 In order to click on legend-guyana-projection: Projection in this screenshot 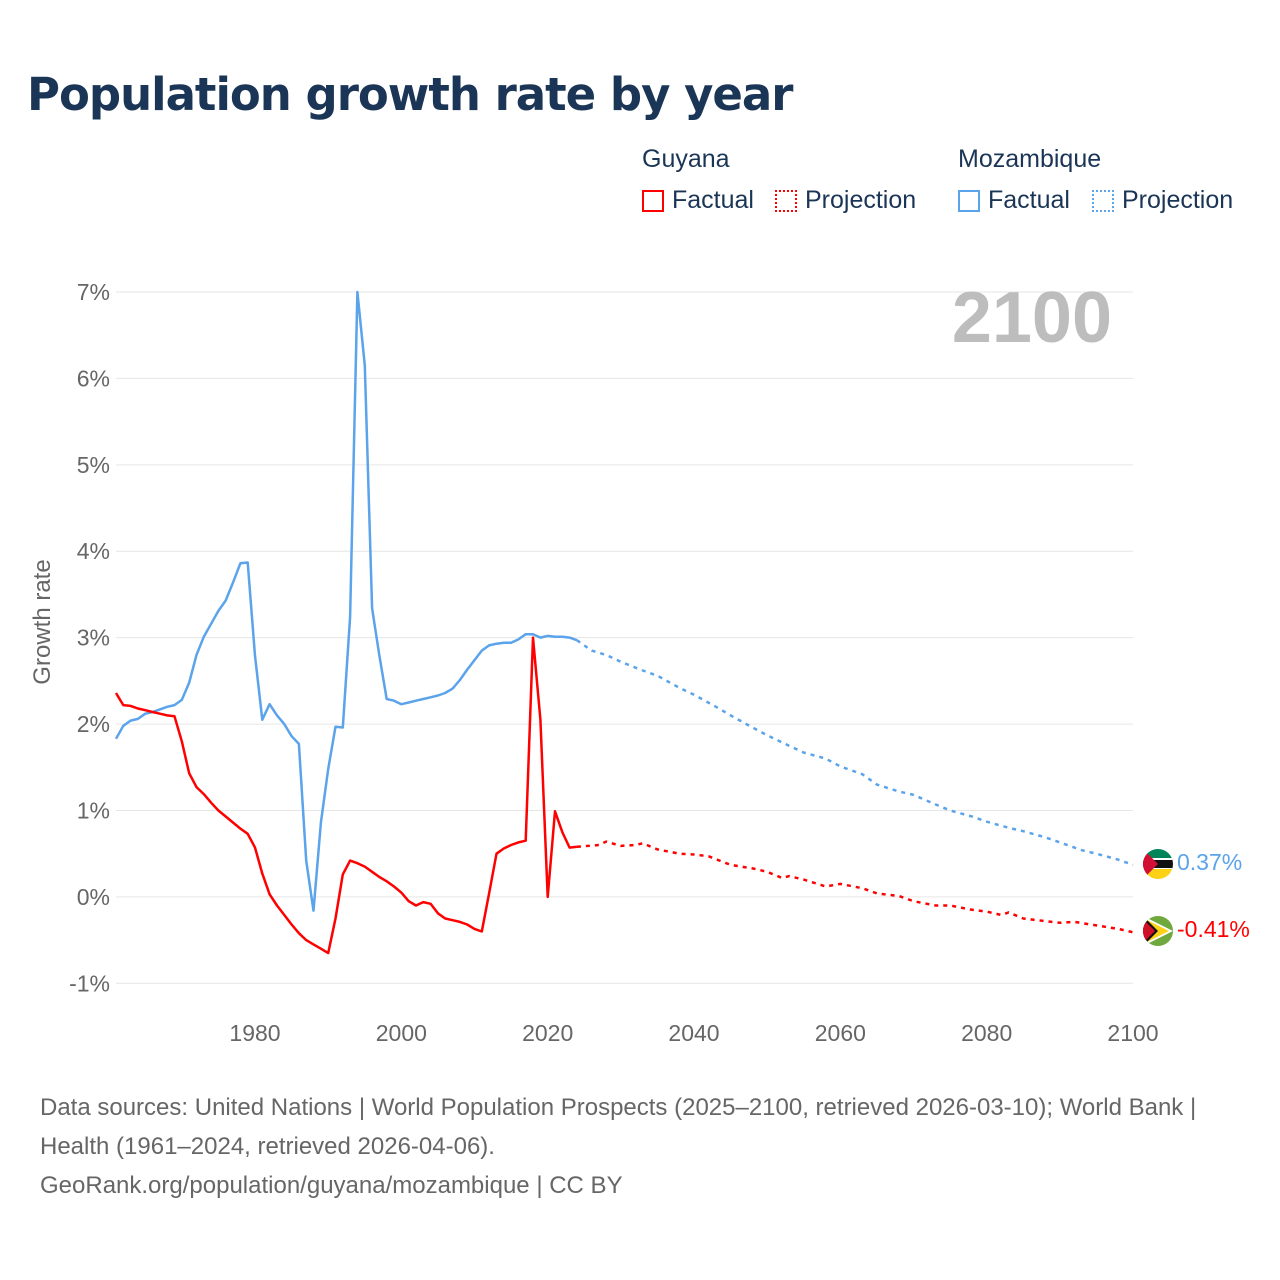, I will do `click(845, 200)`.